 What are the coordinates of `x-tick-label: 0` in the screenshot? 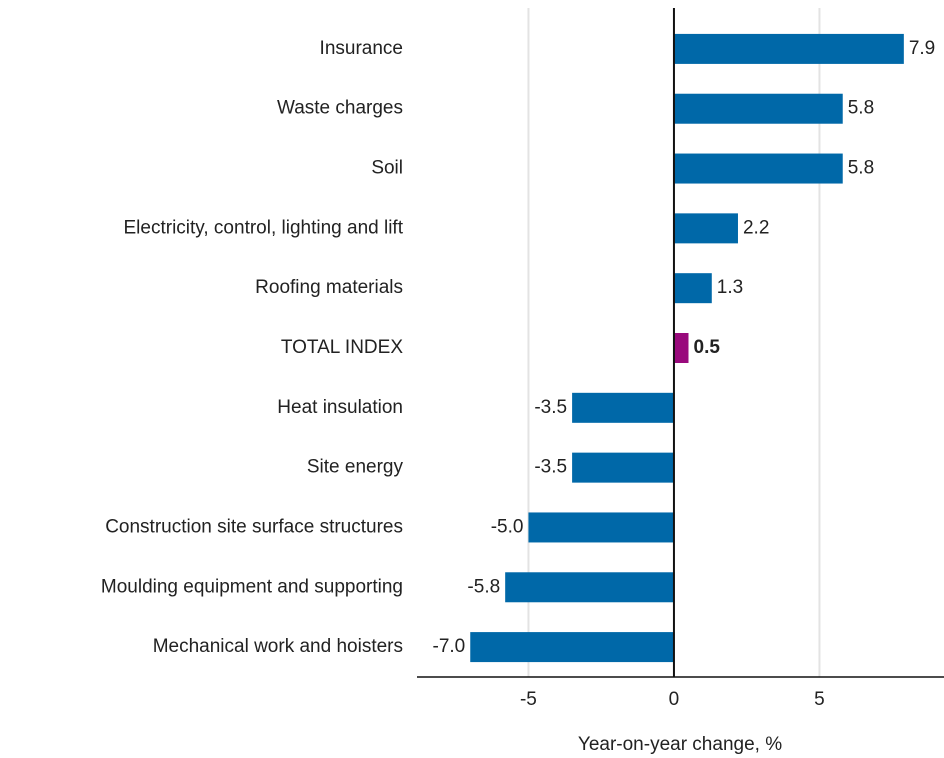 It's located at (674, 699).